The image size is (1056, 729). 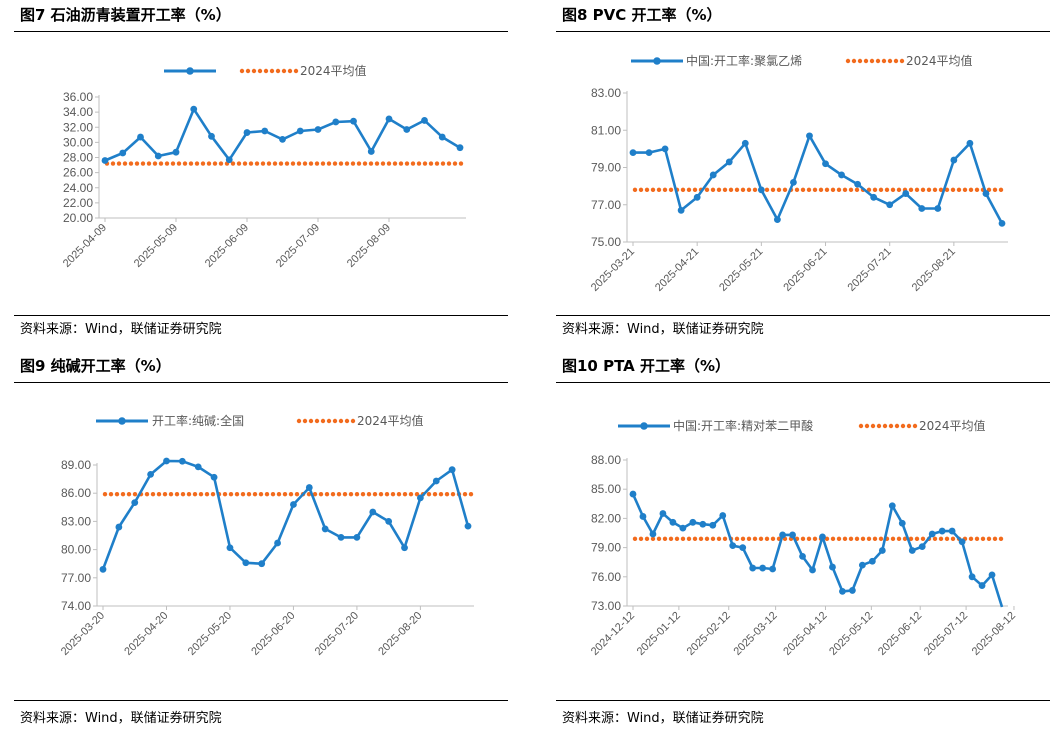 What do you see at coordinates (78, 158) in the screenshot?
I see `y-tick-label: 28.00` at bounding box center [78, 158].